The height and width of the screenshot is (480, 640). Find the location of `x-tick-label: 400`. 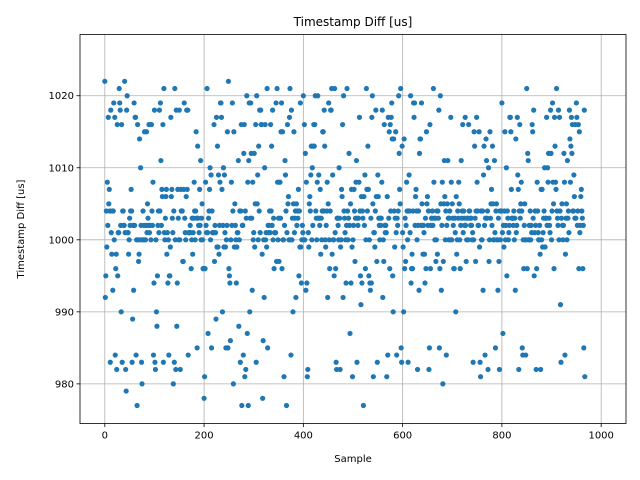

x-tick-label: 400 is located at coordinates (303, 436).